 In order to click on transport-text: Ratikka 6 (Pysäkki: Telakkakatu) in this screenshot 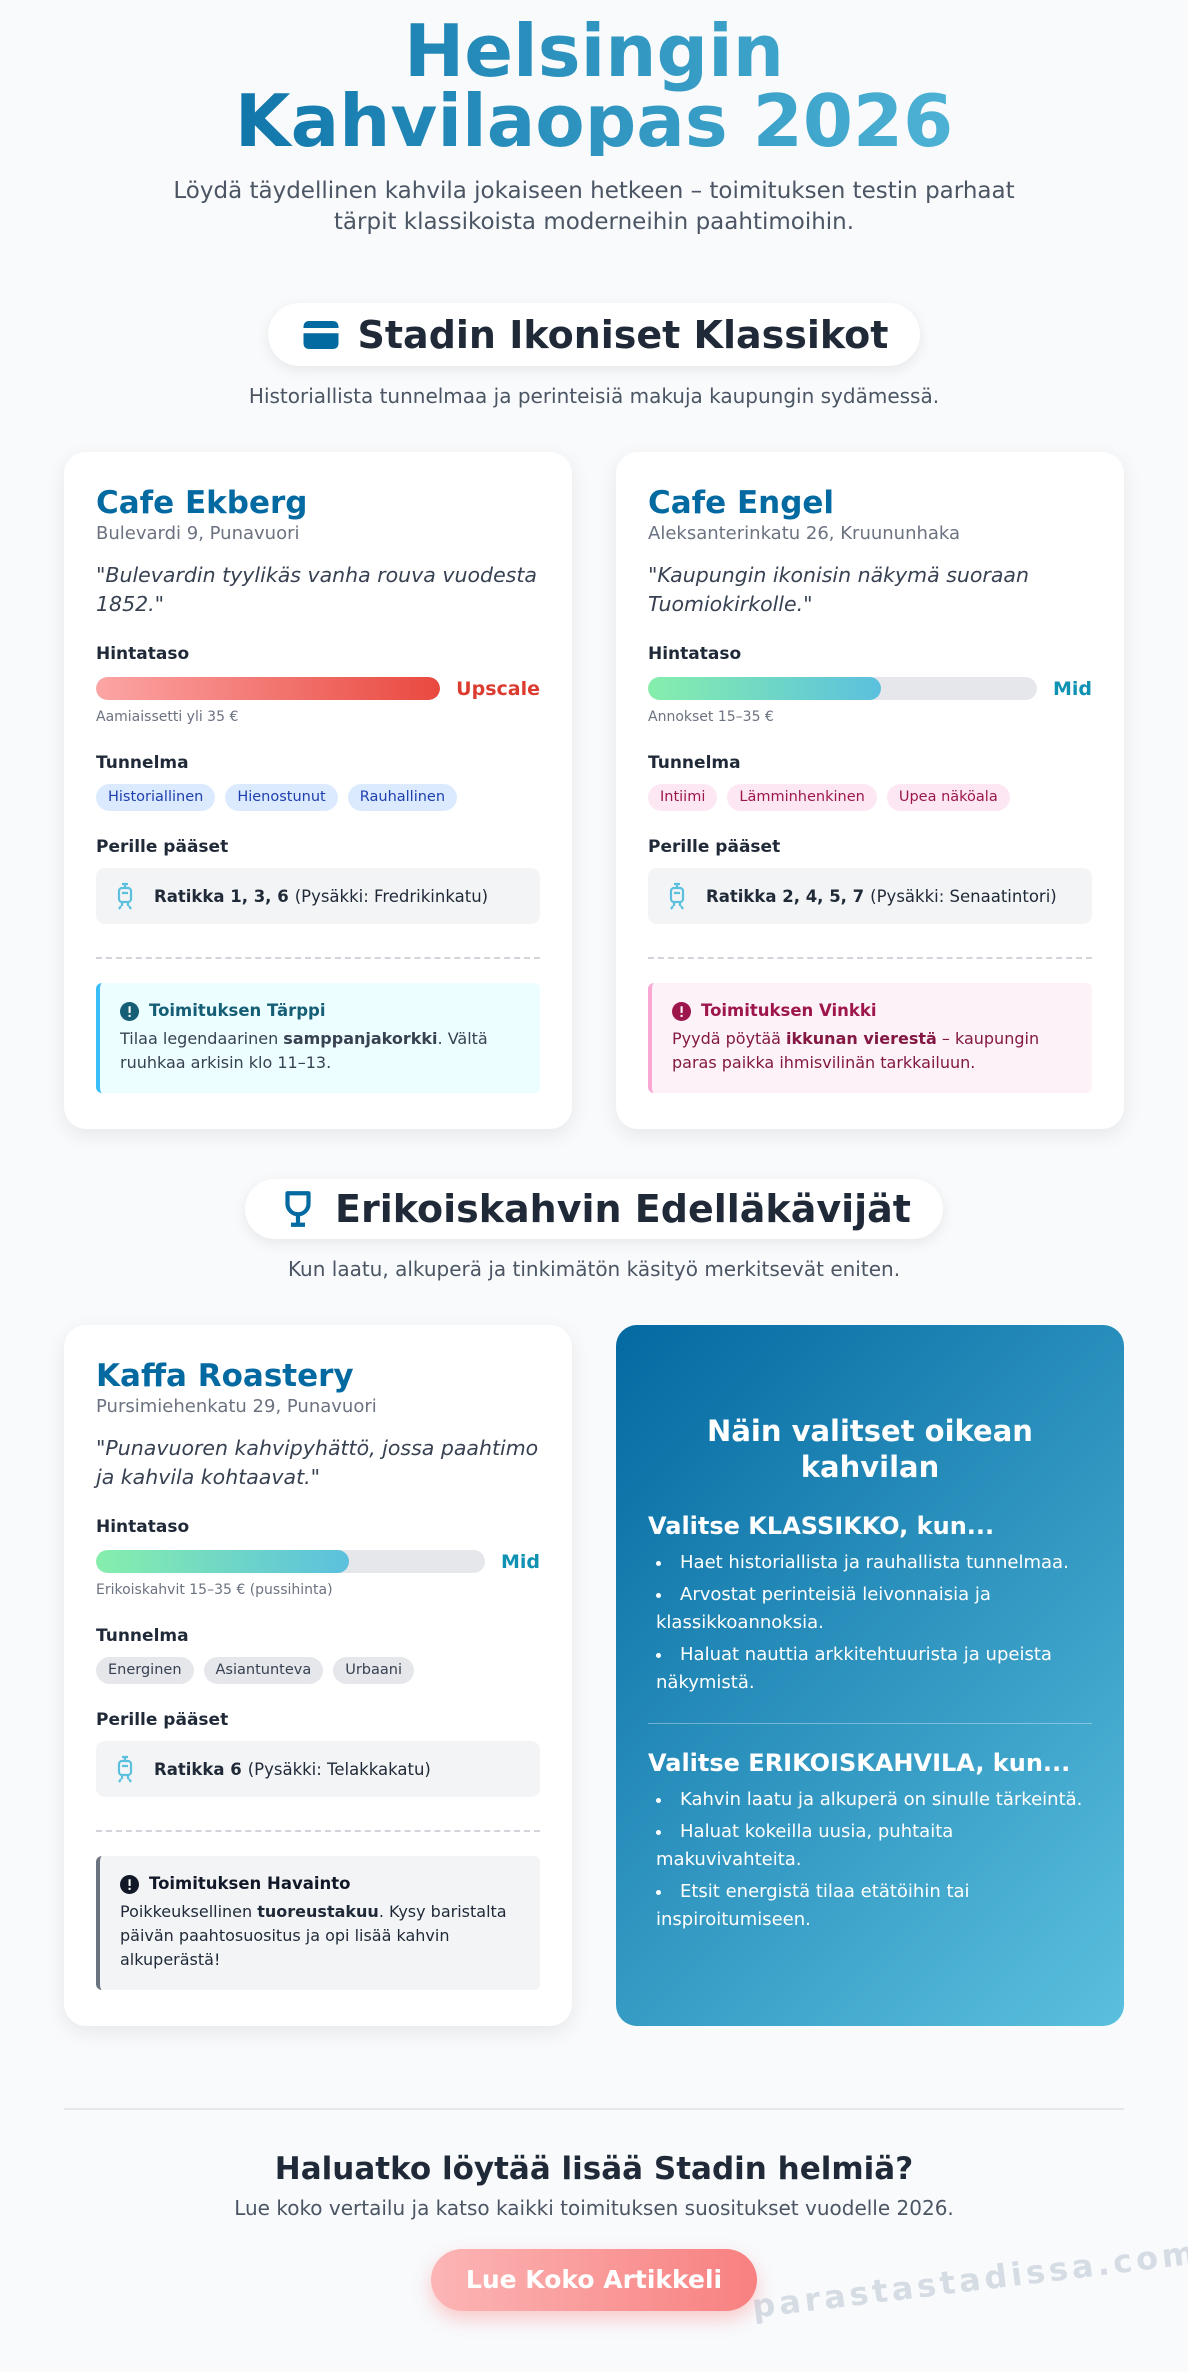, I will do `click(292, 1769)`.